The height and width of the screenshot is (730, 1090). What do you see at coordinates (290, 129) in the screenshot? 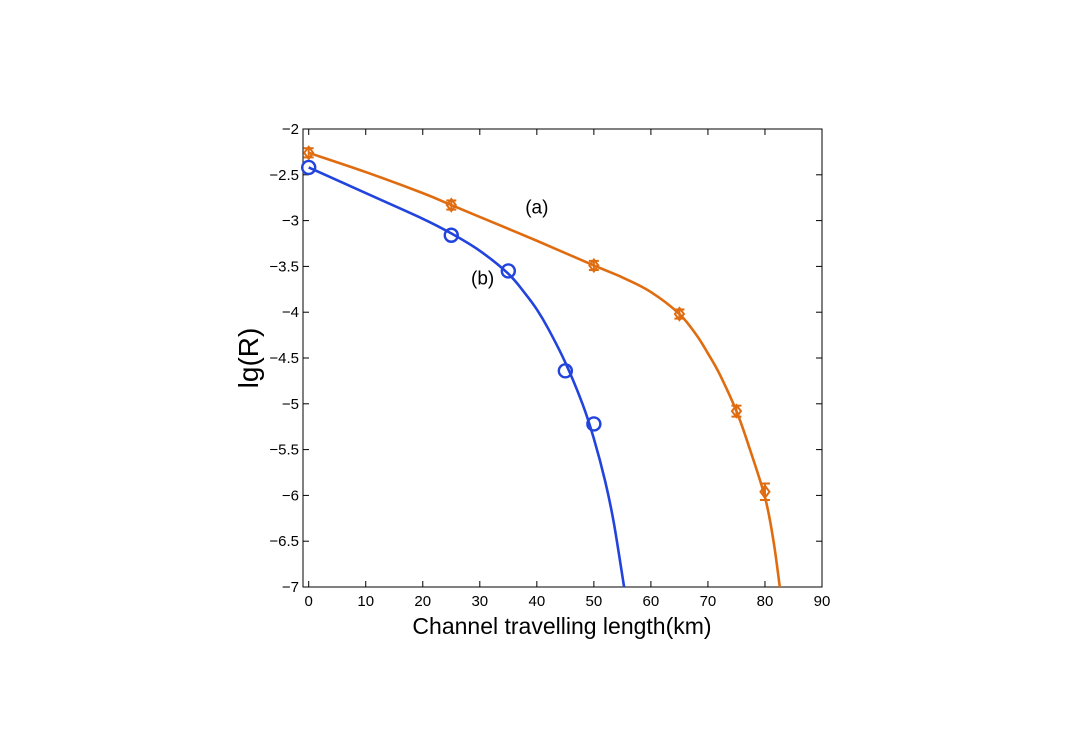
I see `y-tick-label: −2` at bounding box center [290, 129].